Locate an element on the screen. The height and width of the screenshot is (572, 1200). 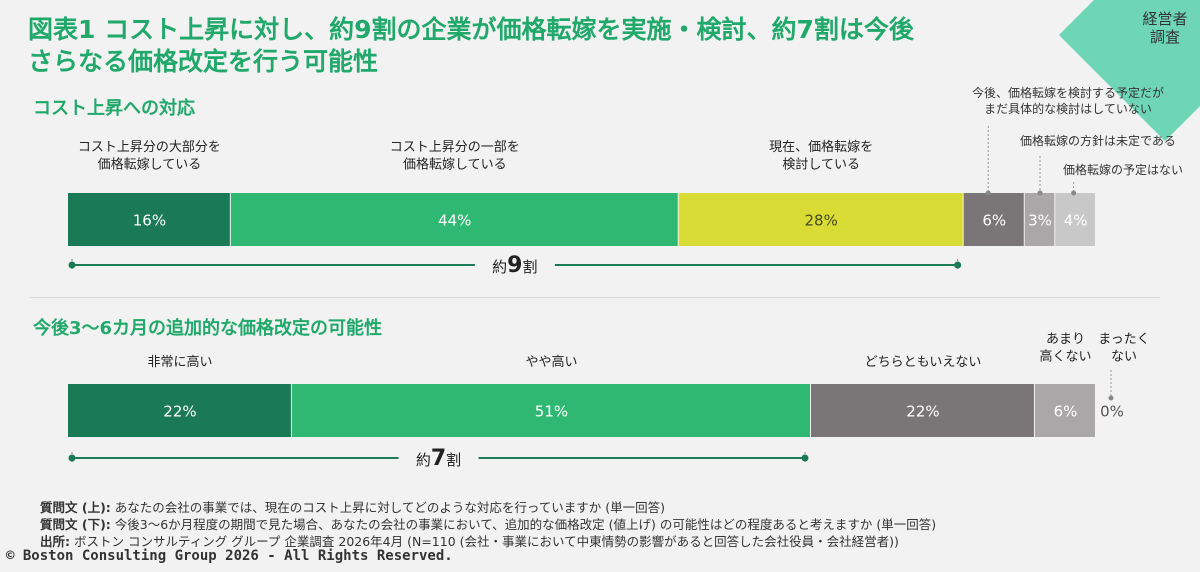
data-label: 28% is located at coordinates (821, 221).